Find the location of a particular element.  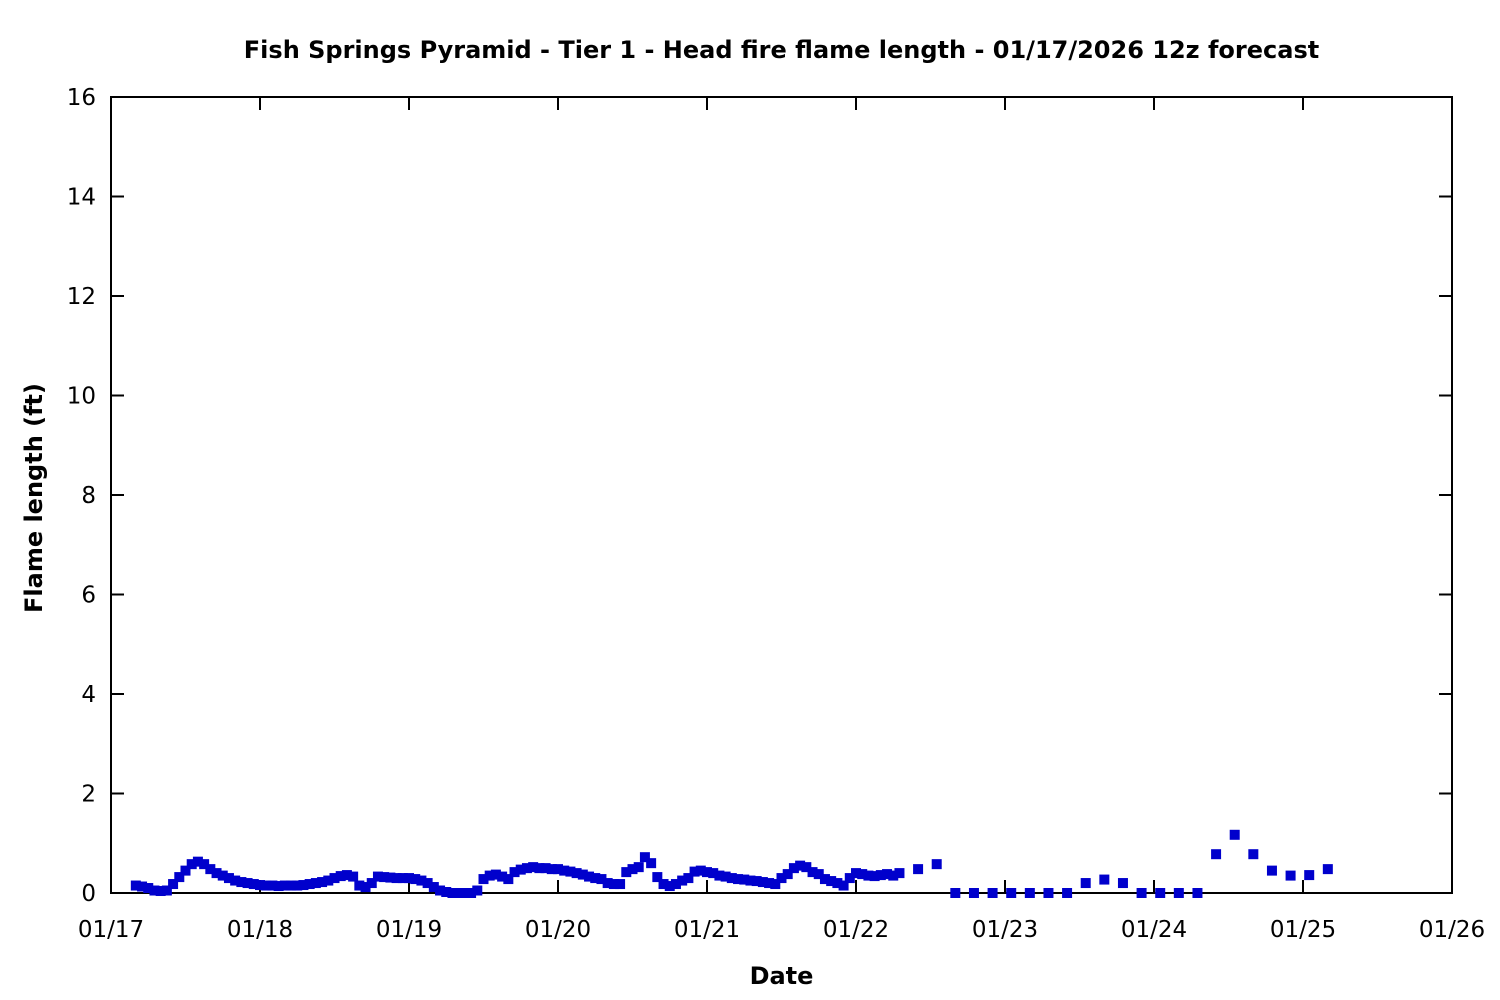

y-tick-label: 12 is located at coordinates (81, 297).